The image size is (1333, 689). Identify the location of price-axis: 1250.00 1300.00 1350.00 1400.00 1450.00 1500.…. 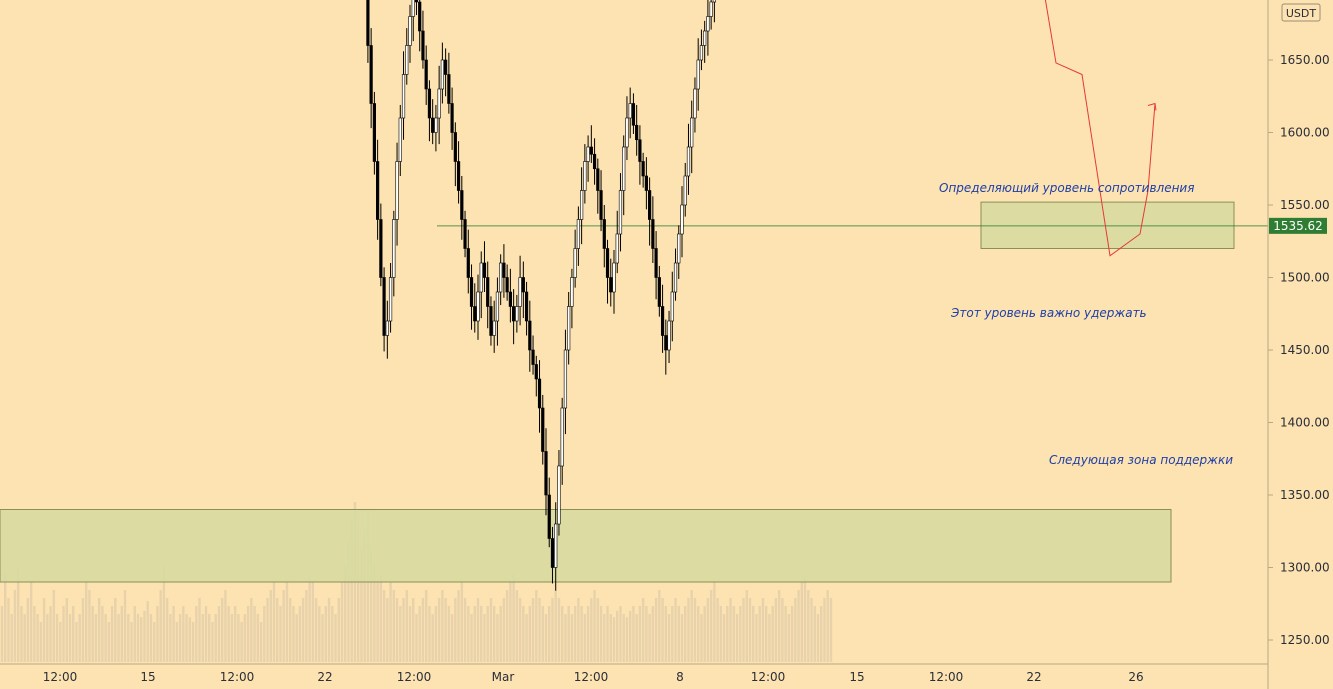
(1300, 344).